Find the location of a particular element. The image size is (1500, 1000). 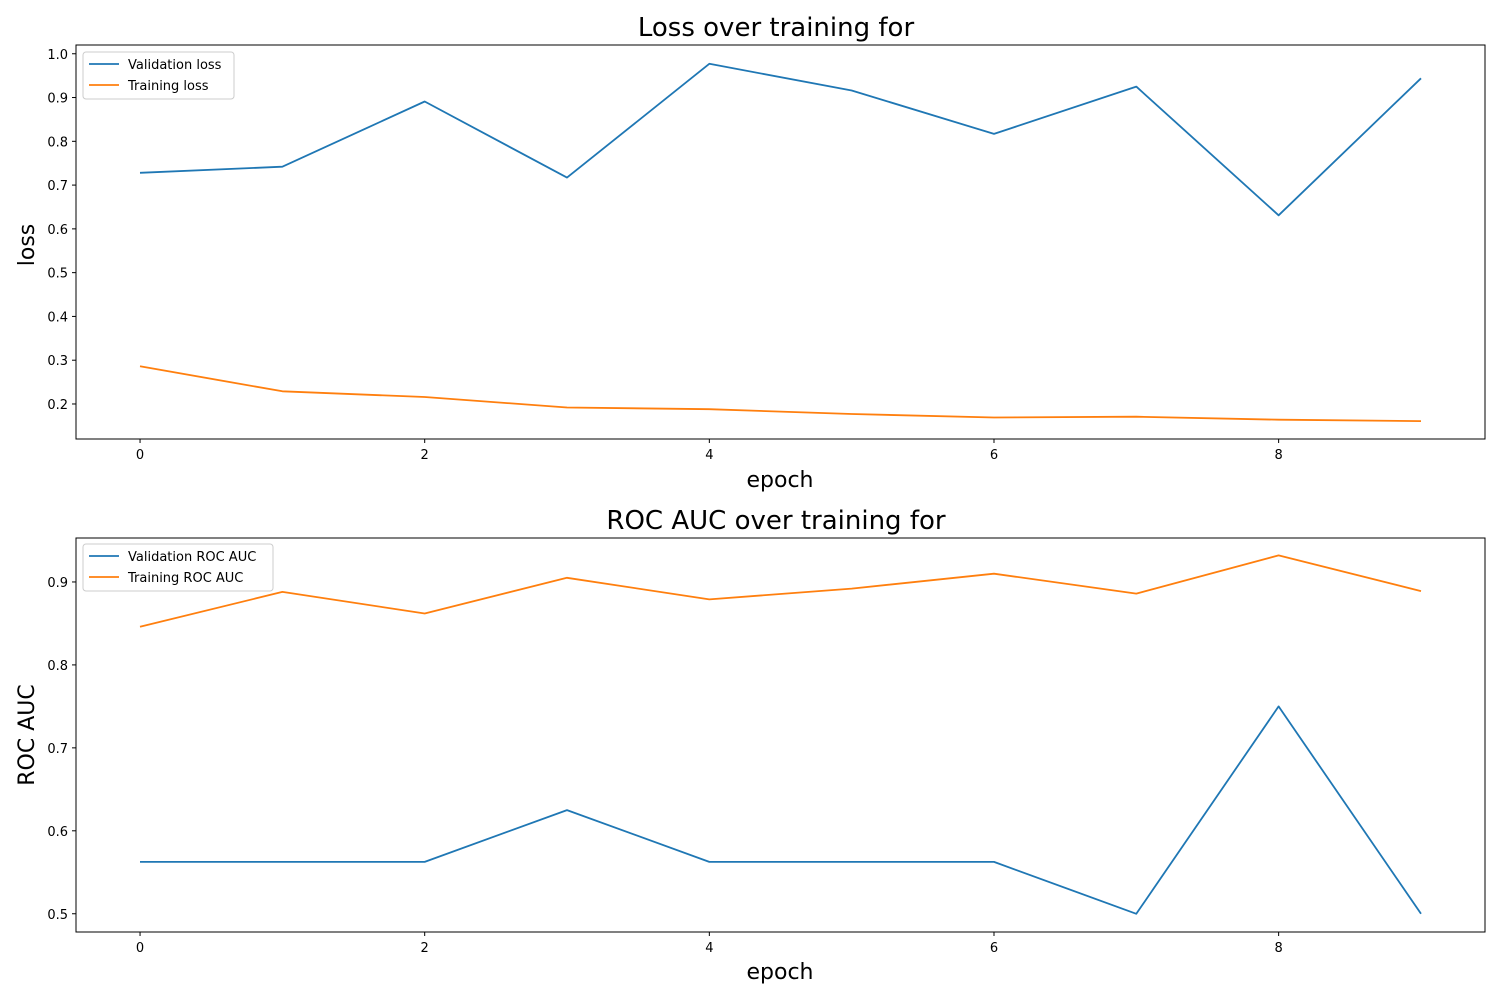

roc-auc-y-axis-label: ROC AUC is located at coordinates (27, 734).